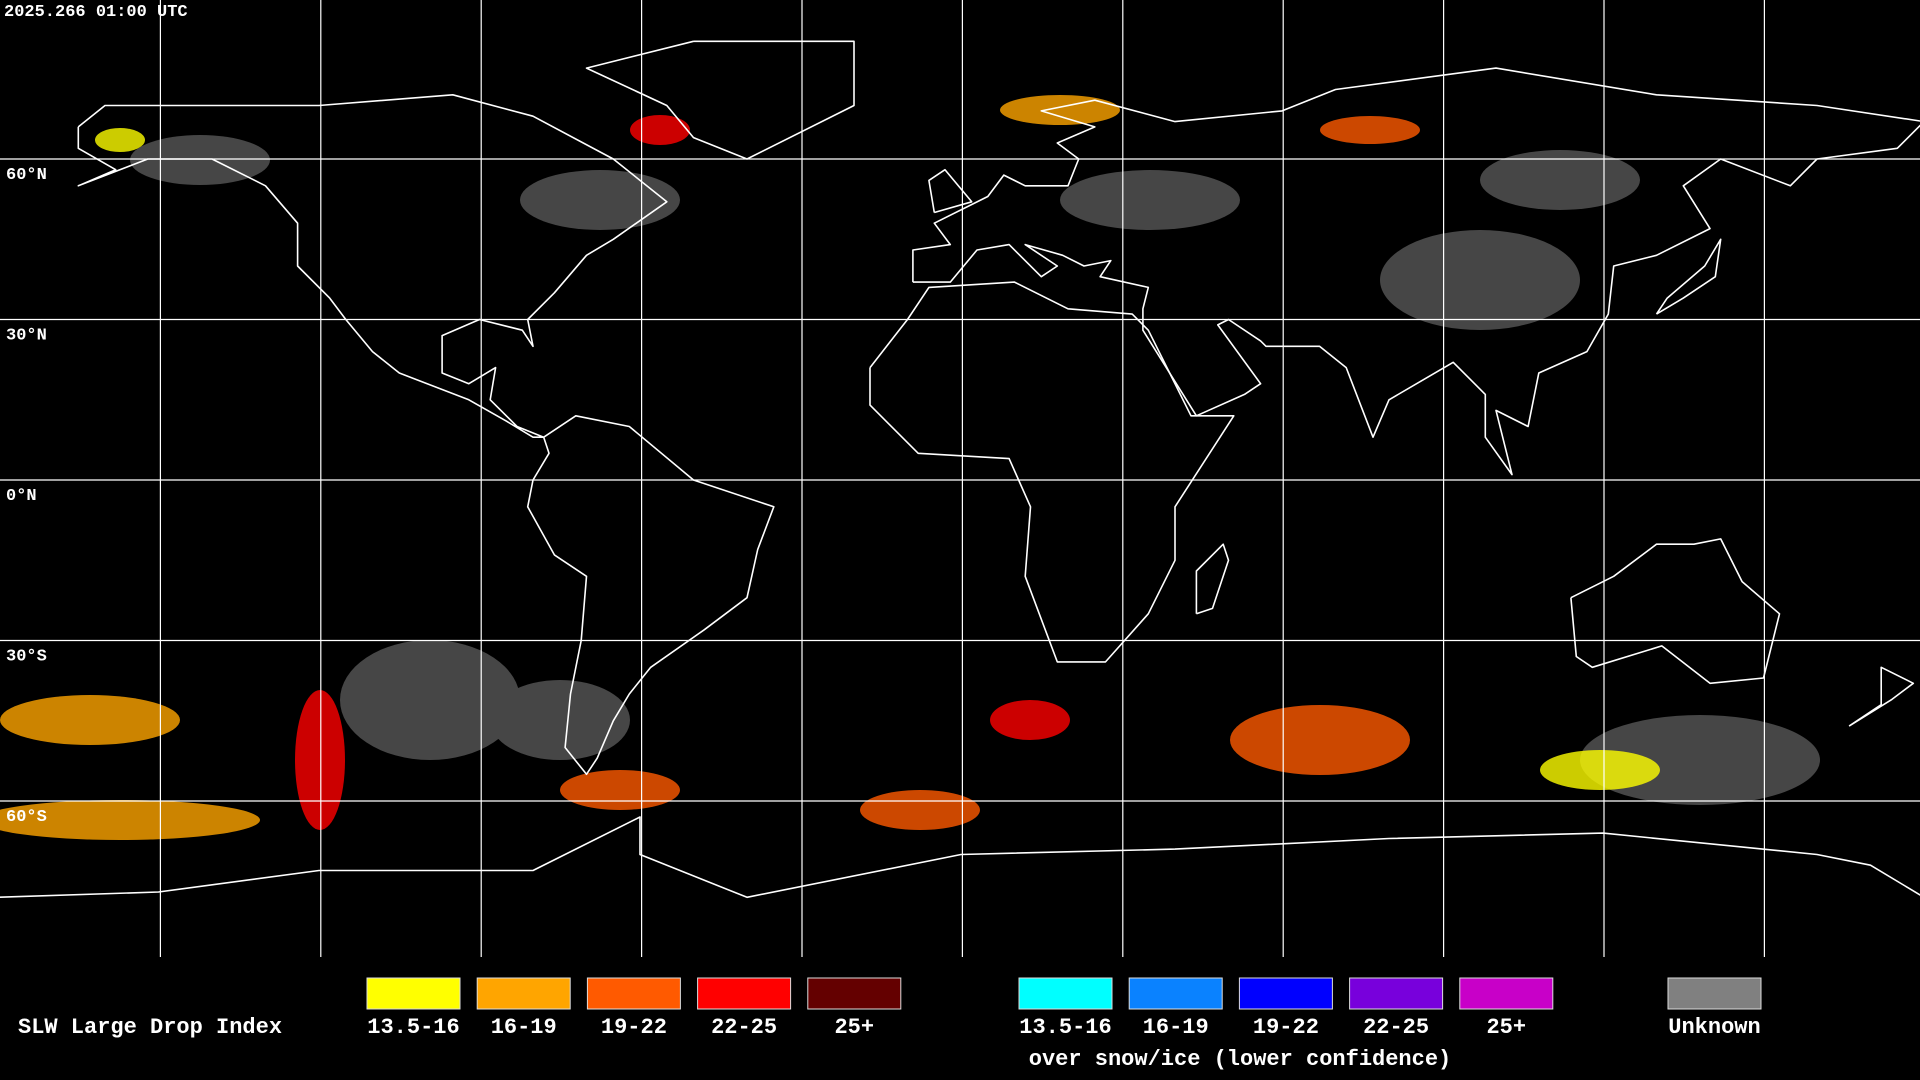  Describe the element at coordinates (960, 1018) in the screenshot. I see `legend-panel` at that location.